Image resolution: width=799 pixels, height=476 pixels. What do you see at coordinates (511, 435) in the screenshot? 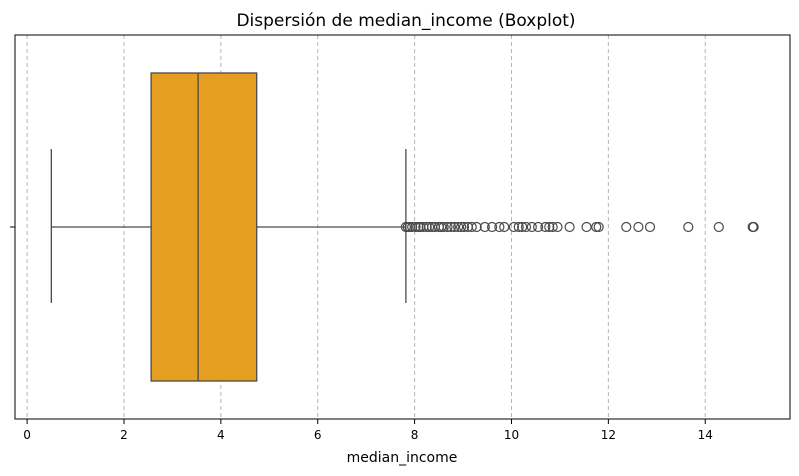
I see `x-tick-label: 10` at bounding box center [511, 435].